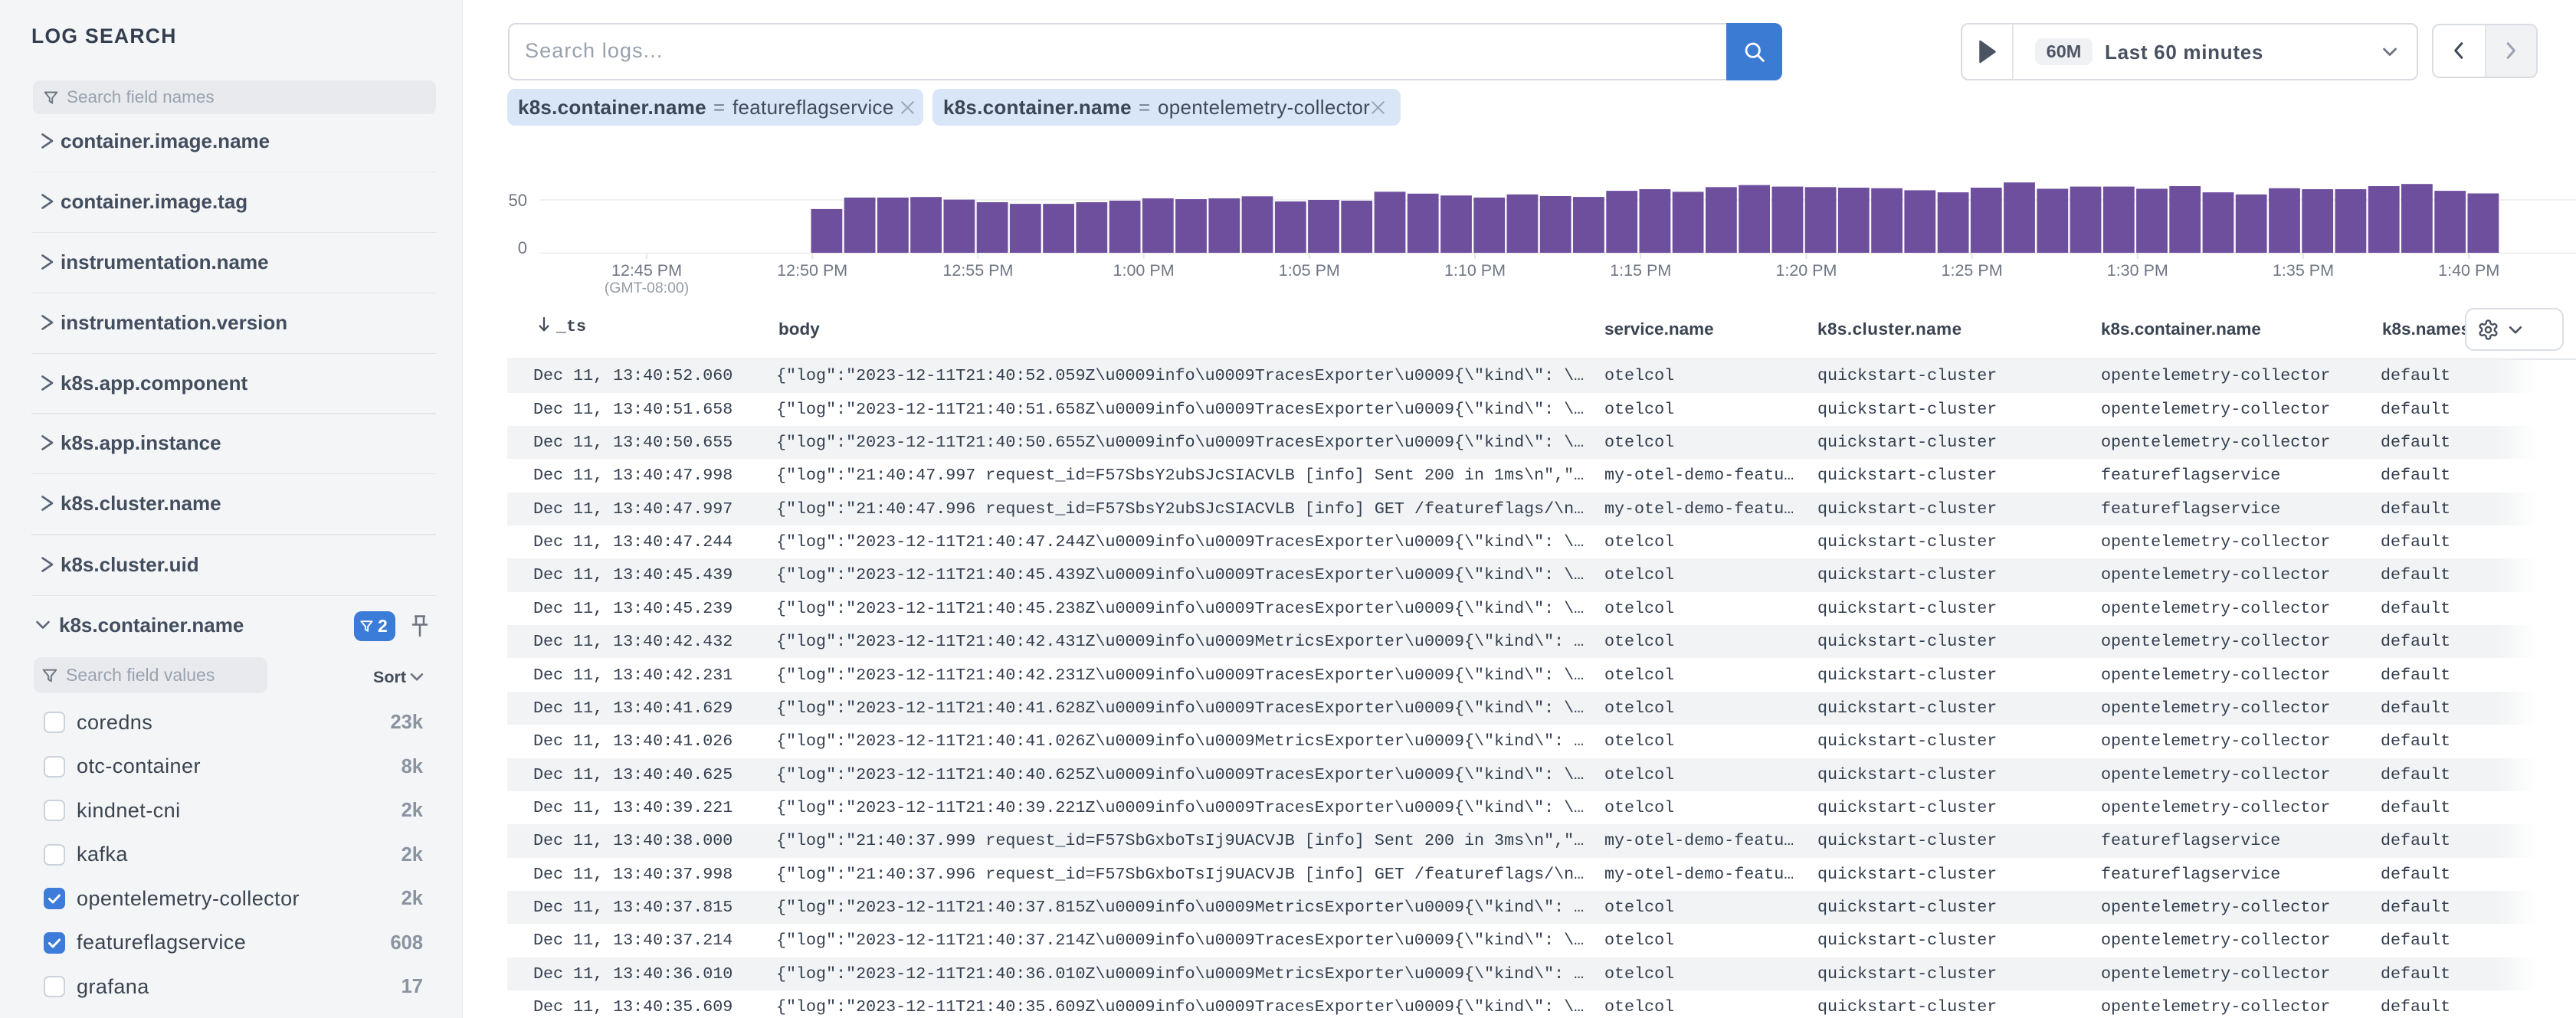 Image resolution: width=2576 pixels, height=1018 pixels. Describe the element at coordinates (523, 248) in the screenshot. I see `svg-text: 0` at that location.